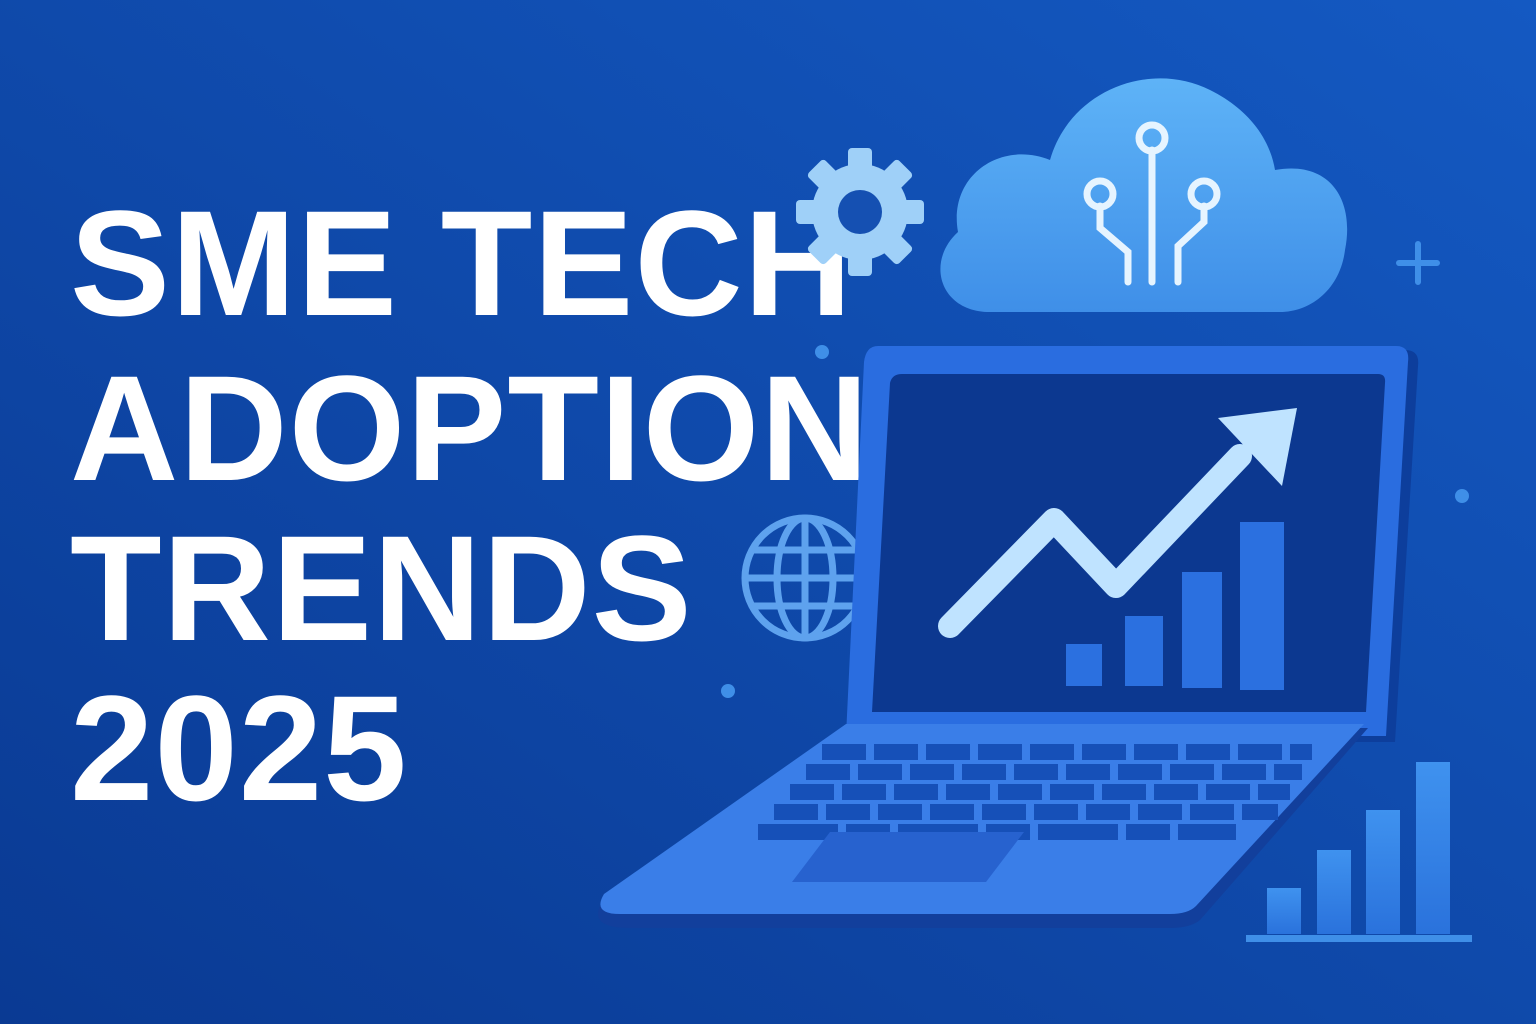 The height and width of the screenshot is (1024, 1536). I want to click on cloud-icon, so click(1144, 195).